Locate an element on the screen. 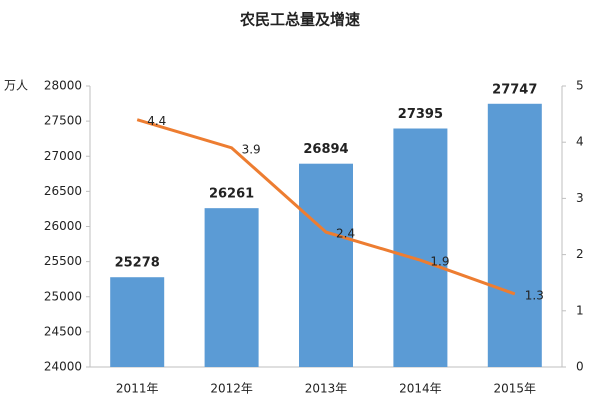 Image resolution: width=600 pixels, height=412 pixels. x-tick-label: 2011年 is located at coordinates (137, 389).